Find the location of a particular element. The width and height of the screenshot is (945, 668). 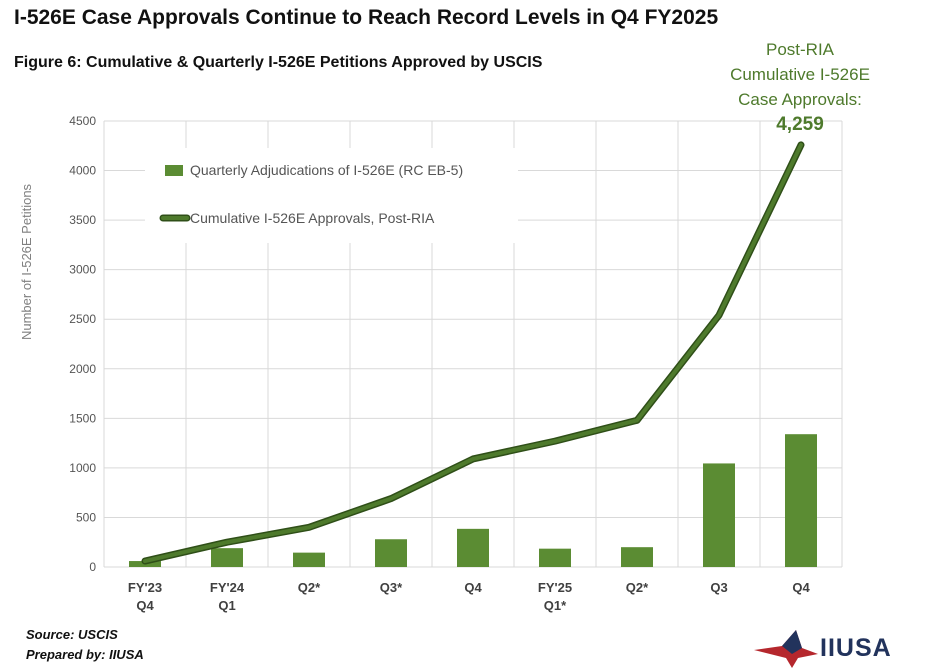

x-tick-label: Q1 is located at coordinates (226, 605).